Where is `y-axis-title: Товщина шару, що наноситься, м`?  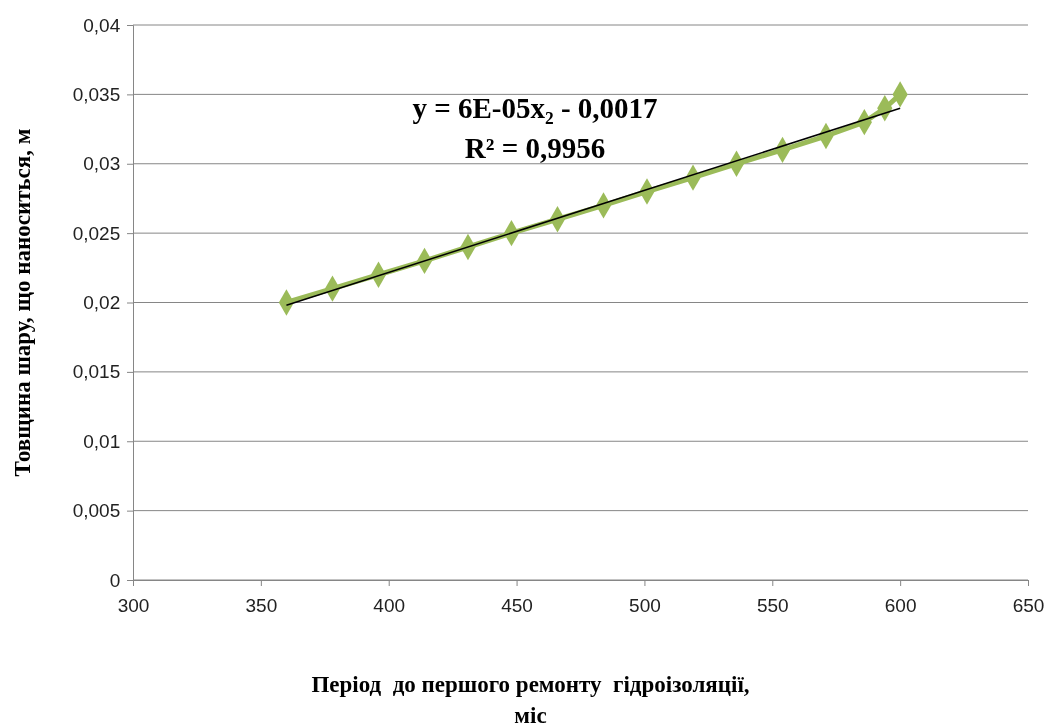
y-axis-title: Товщина шару, що наноситься, м is located at coordinates (22, 302).